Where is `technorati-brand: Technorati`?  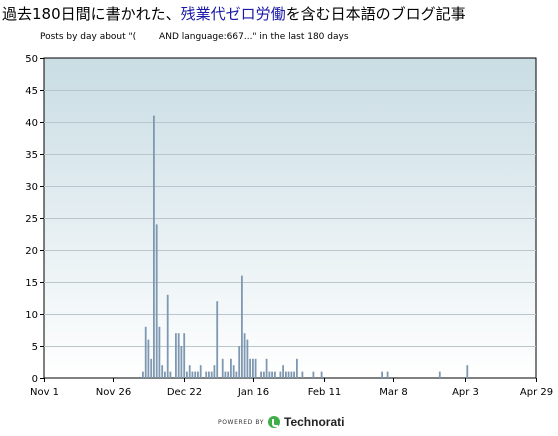
technorati-brand: Technorati is located at coordinates (314, 422).